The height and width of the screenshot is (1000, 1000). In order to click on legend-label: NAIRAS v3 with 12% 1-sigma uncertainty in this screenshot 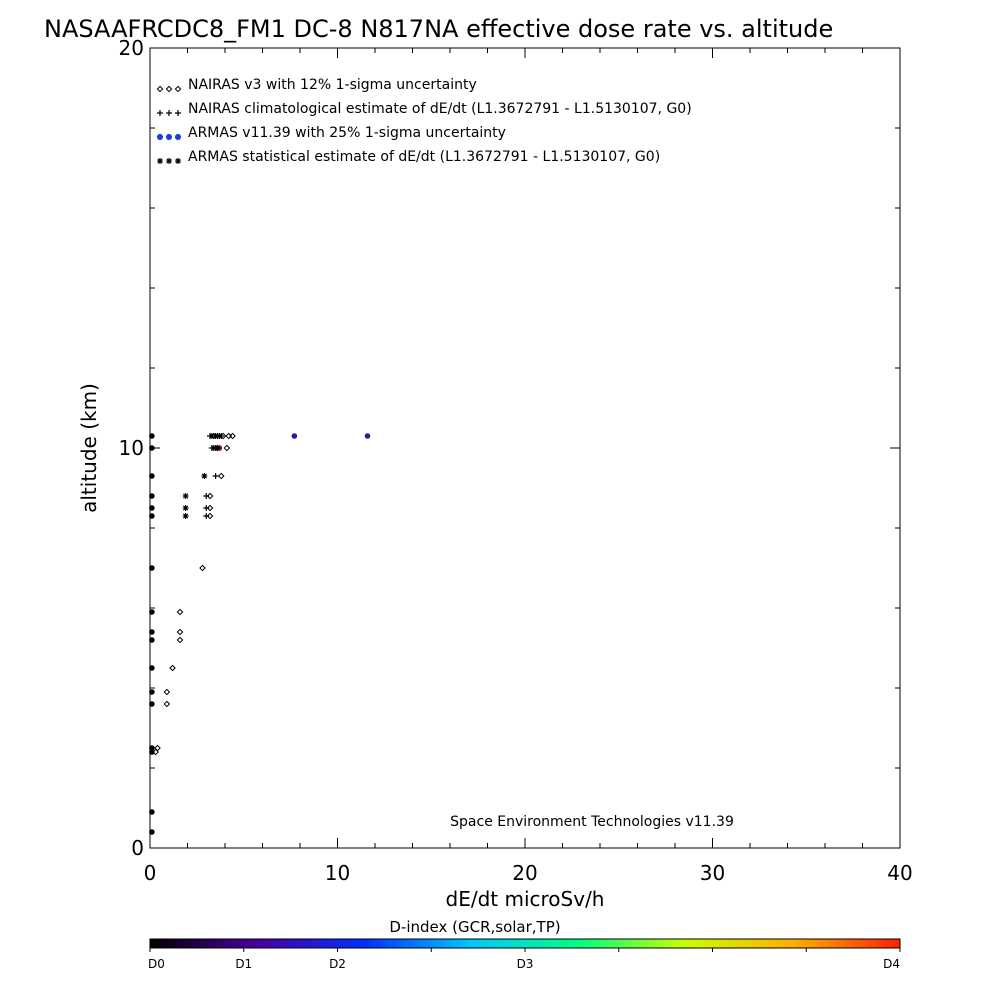, I will do `click(332, 85)`.